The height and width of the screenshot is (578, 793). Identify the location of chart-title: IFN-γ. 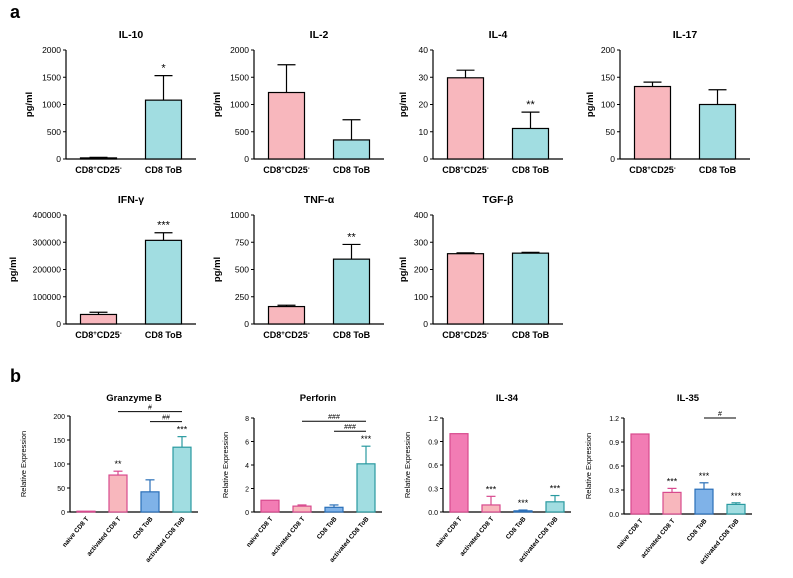
(131, 200).